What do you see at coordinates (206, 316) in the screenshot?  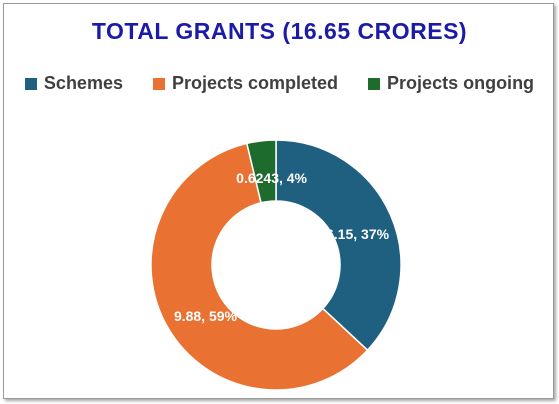 I see `data-label-projects-completed: 9.88, 59%` at bounding box center [206, 316].